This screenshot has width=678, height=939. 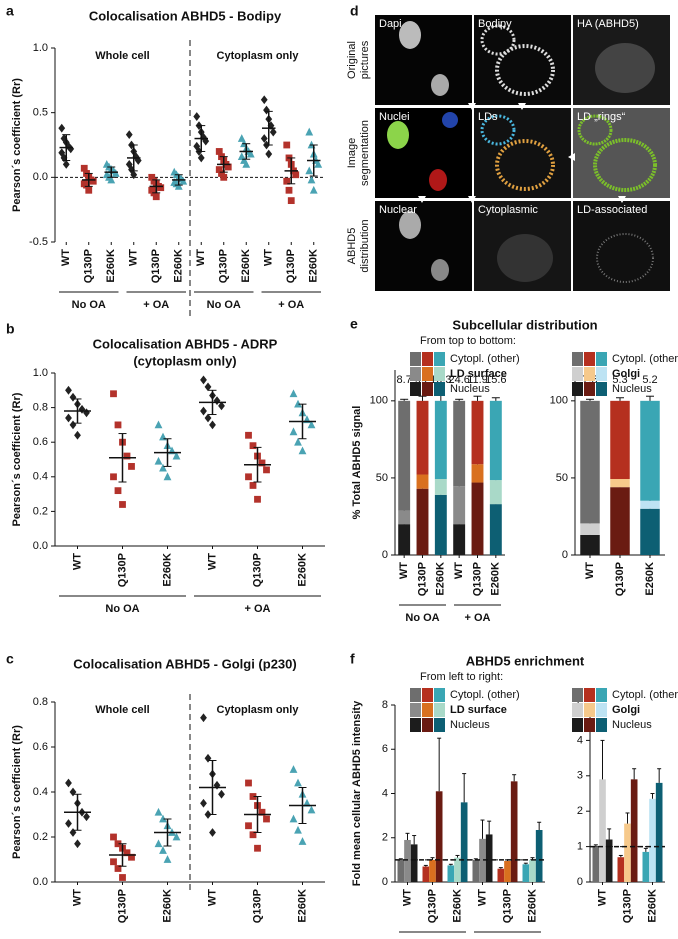 I want to click on panel-label: f, so click(x=352, y=659).